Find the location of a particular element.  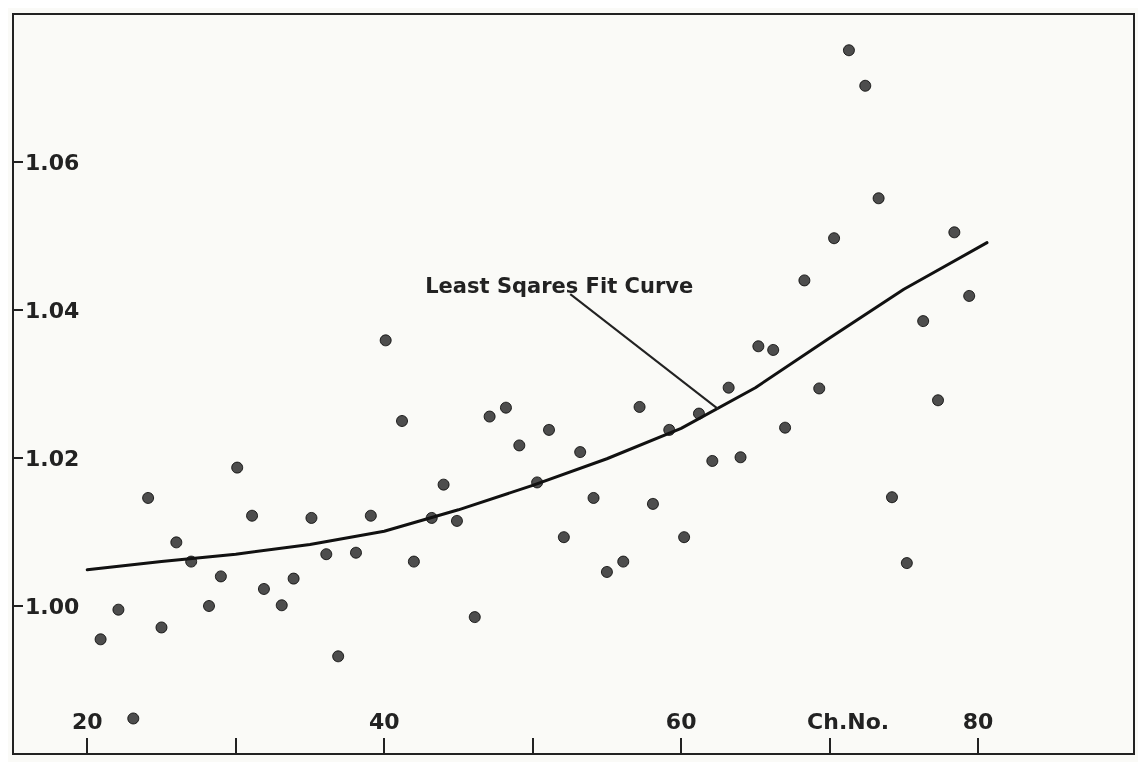

annotation: Least Sqares Fit Curve is located at coordinates (559, 285).